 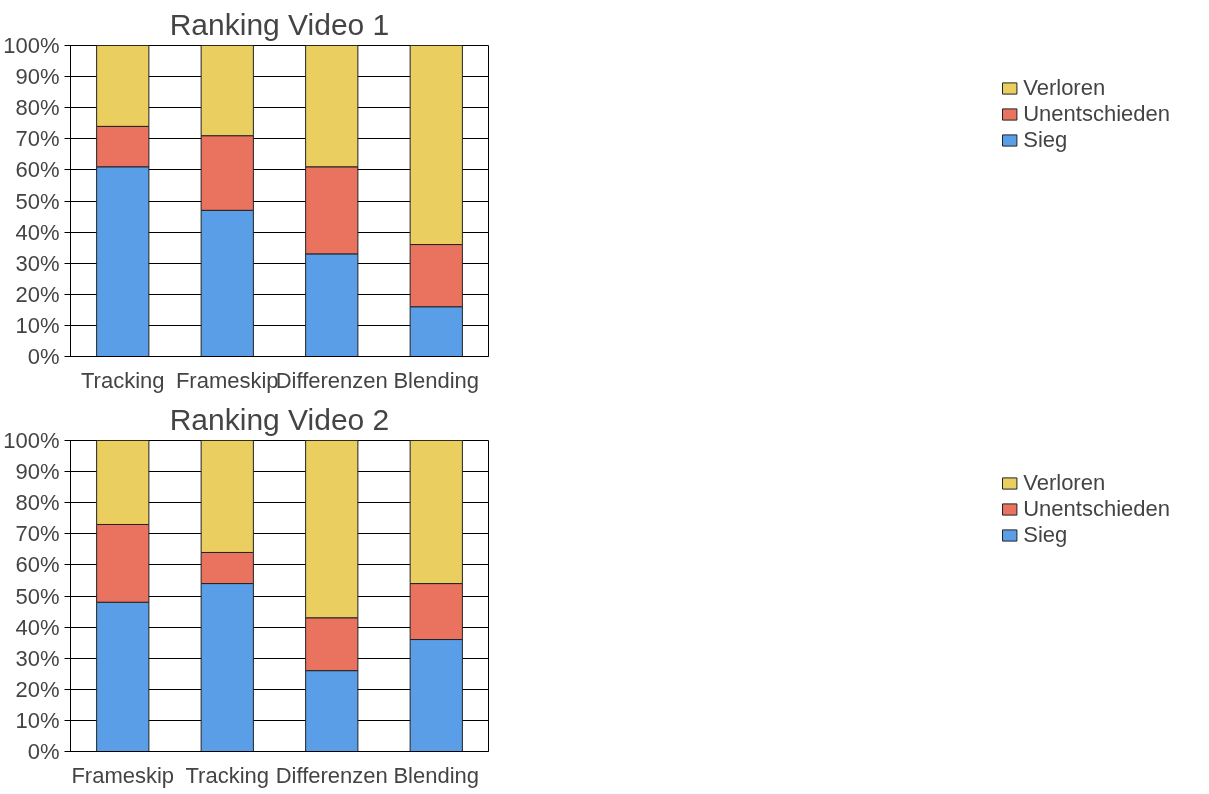 I want to click on chart-title: Ranking Video 2, so click(x=279, y=419).